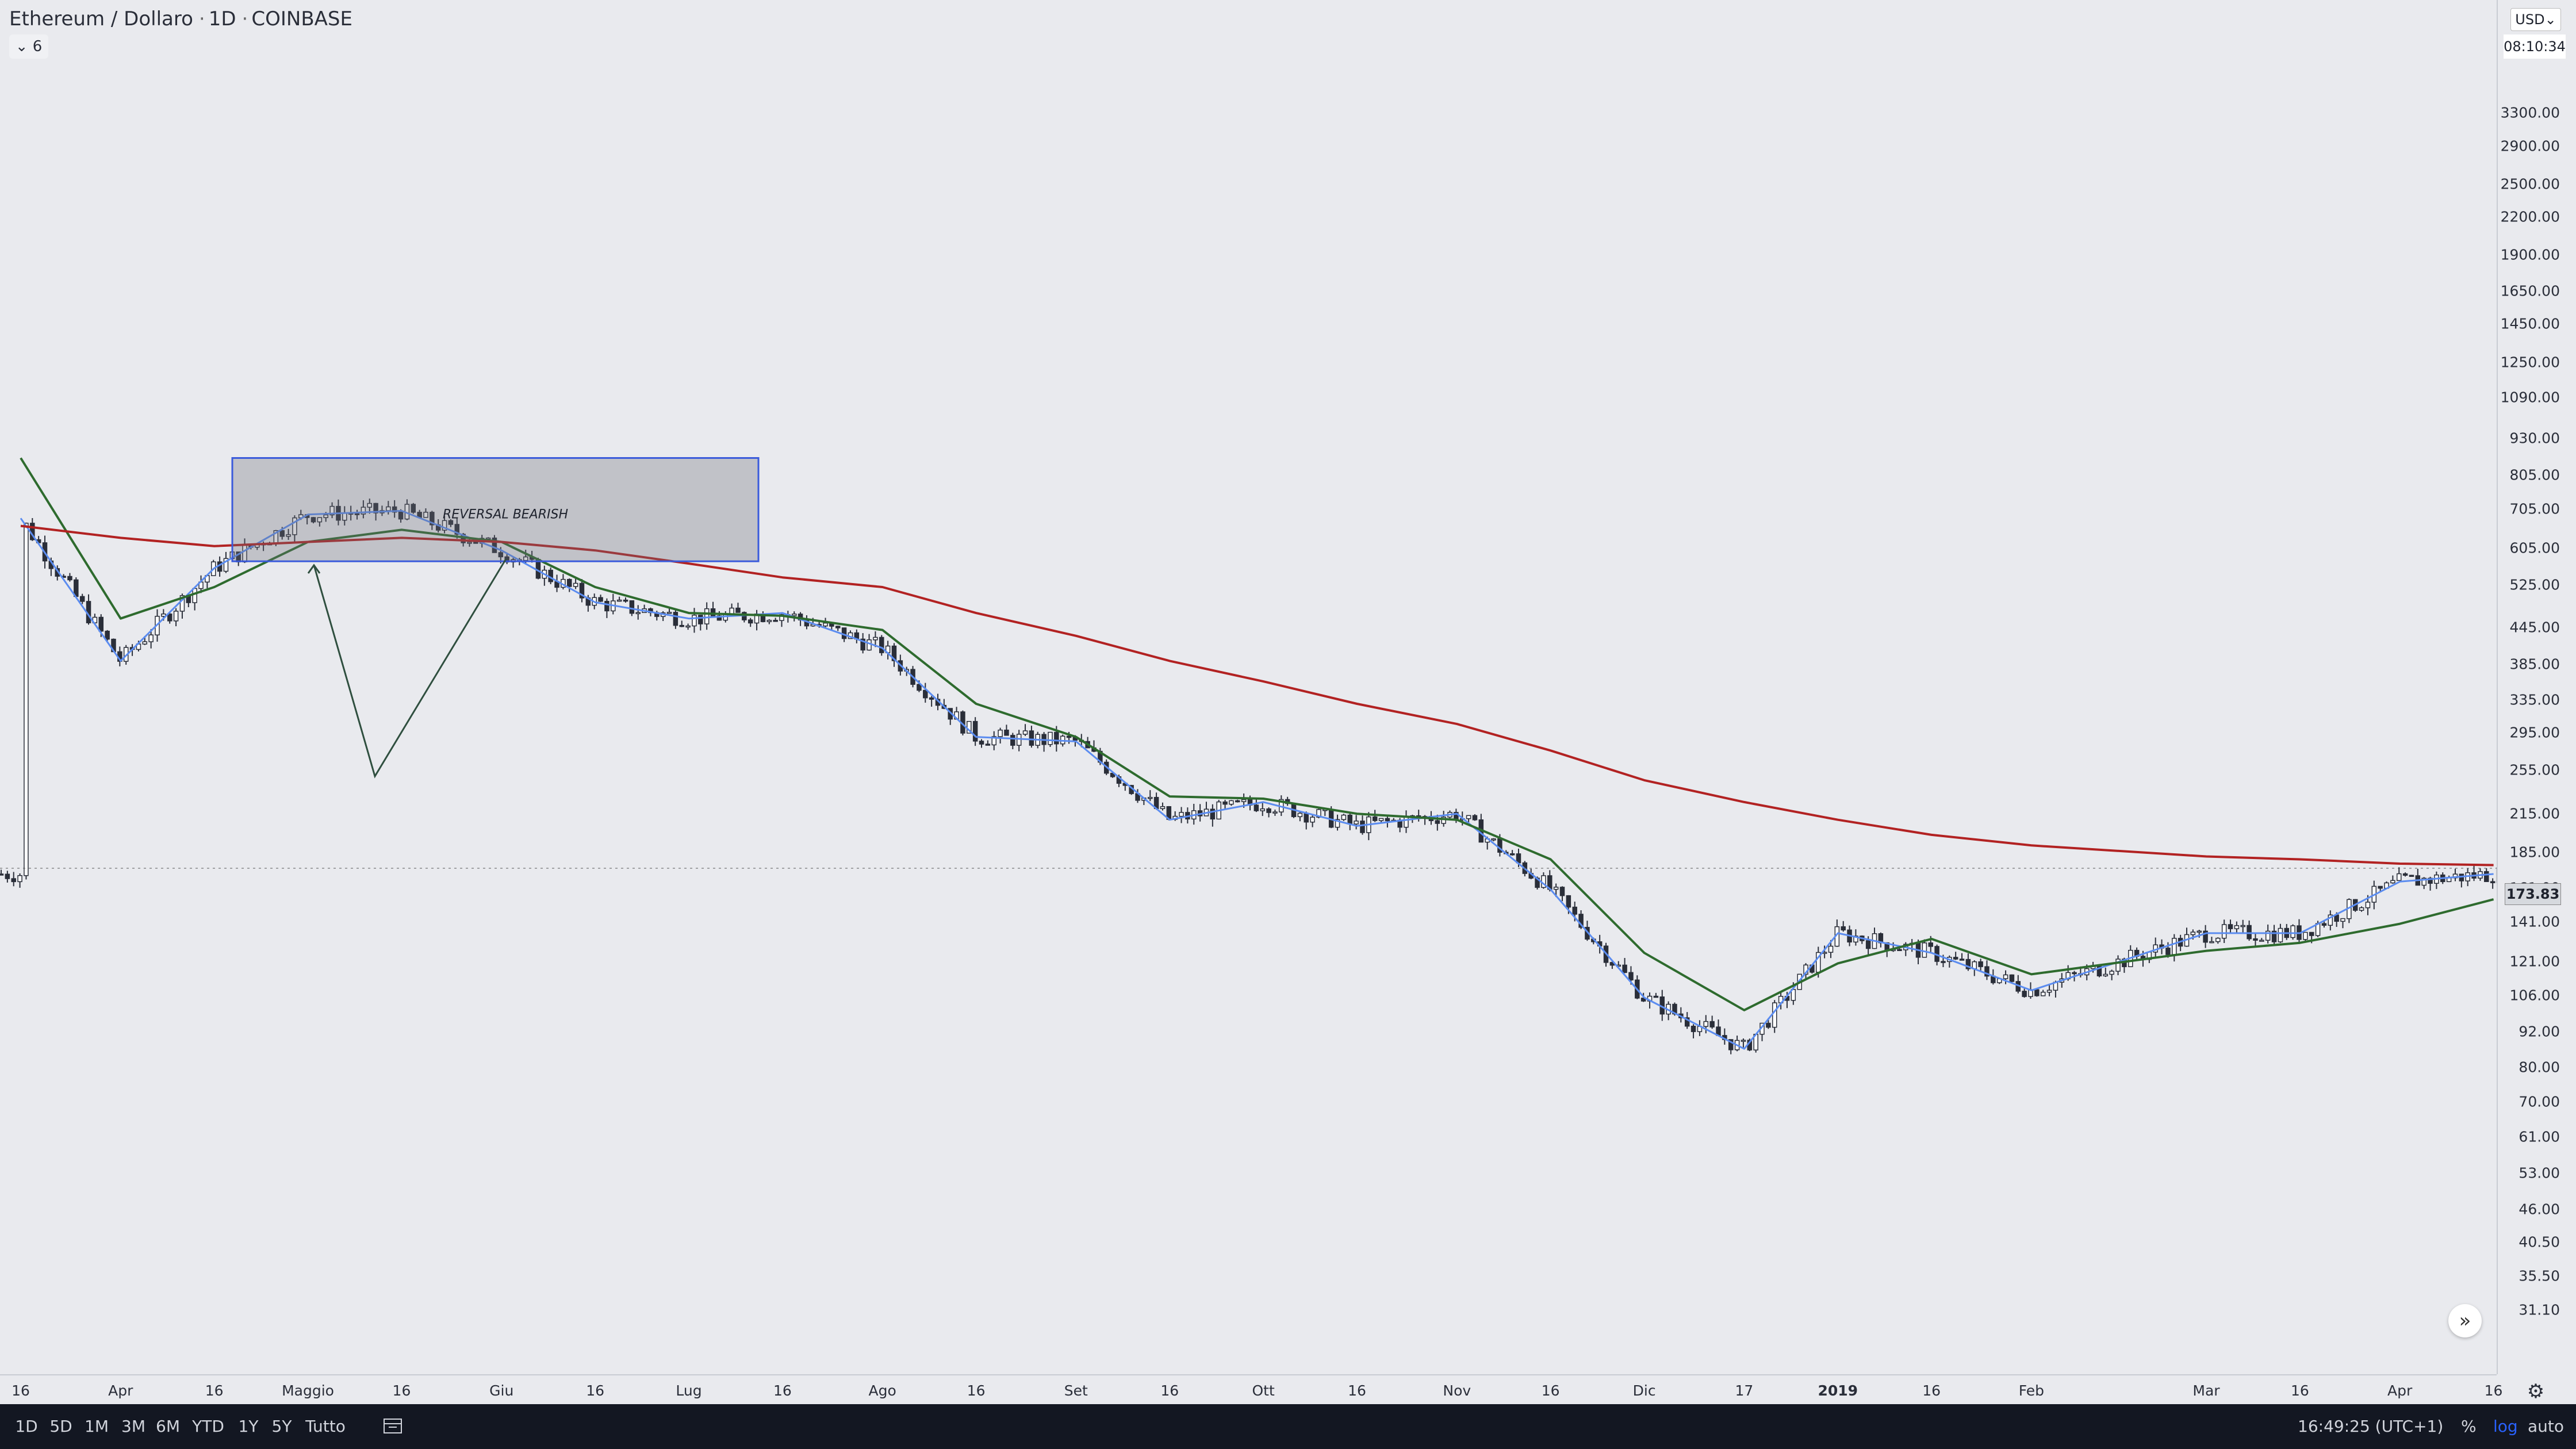  What do you see at coordinates (2469, 1426) in the screenshot?
I see `percent-scale-button: %` at bounding box center [2469, 1426].